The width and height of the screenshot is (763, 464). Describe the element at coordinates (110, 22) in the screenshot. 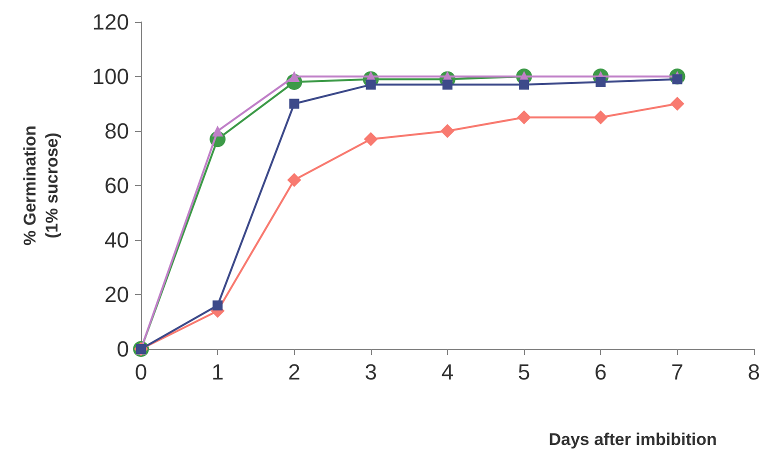

I see `y-tick-label: 120` at that location.